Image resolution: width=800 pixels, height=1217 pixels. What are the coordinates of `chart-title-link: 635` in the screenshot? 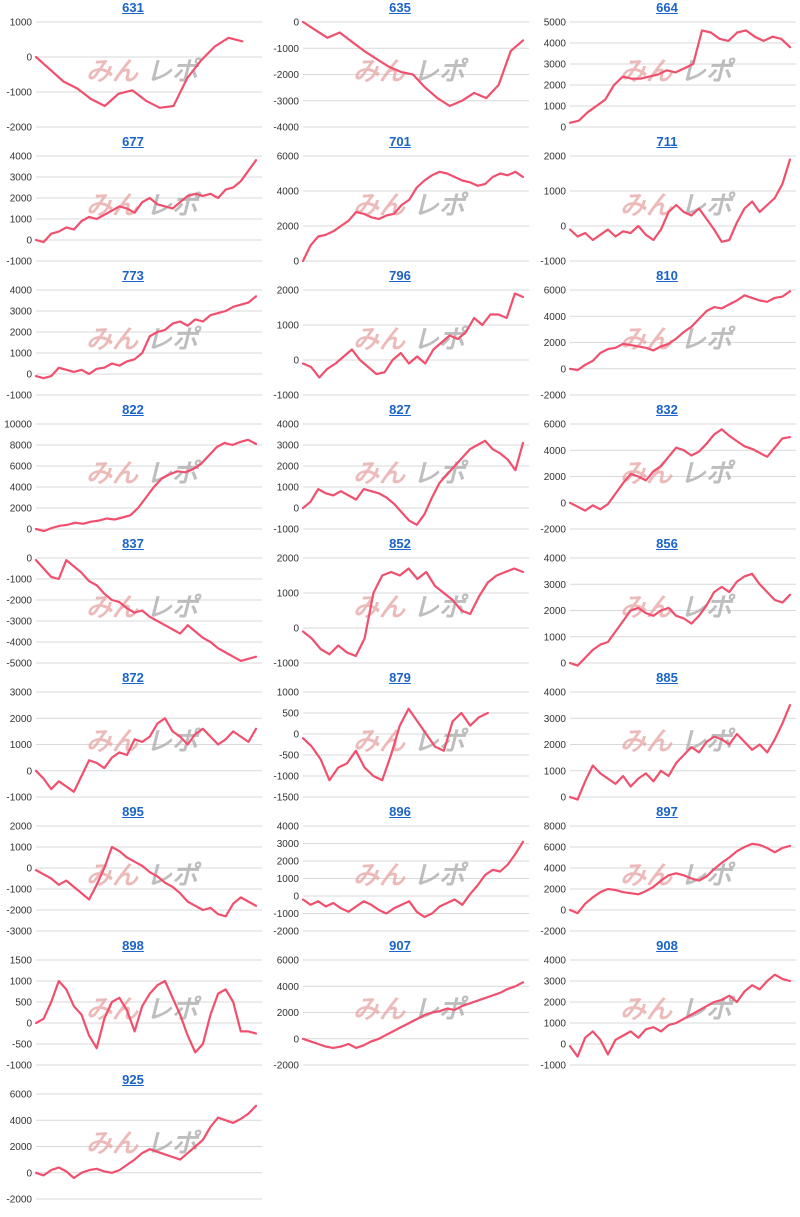 It's located at (400, 7).